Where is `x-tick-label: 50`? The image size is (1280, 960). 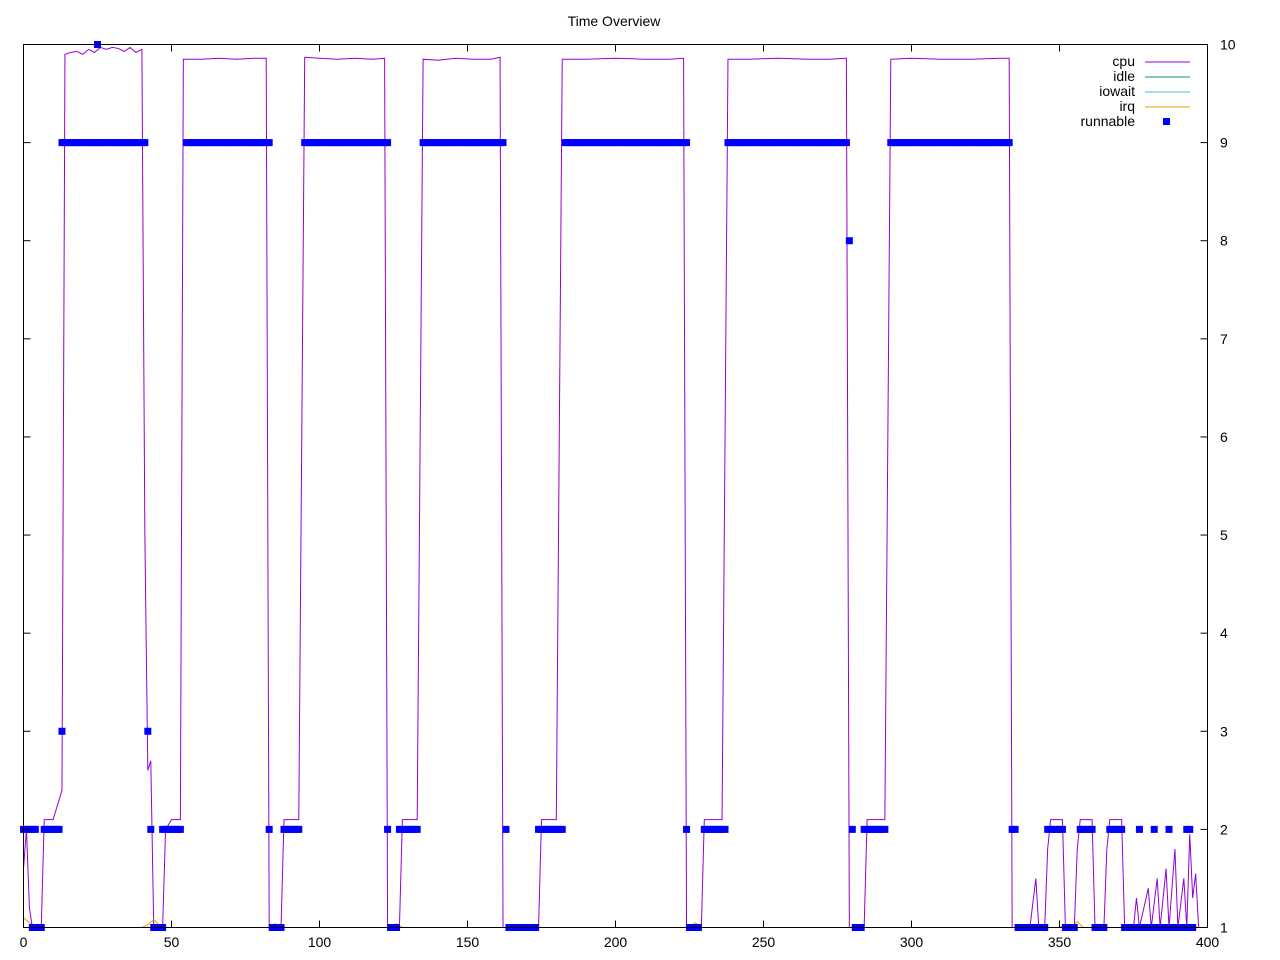 x-tick-label: 50 is located at coordinates (172, 942).